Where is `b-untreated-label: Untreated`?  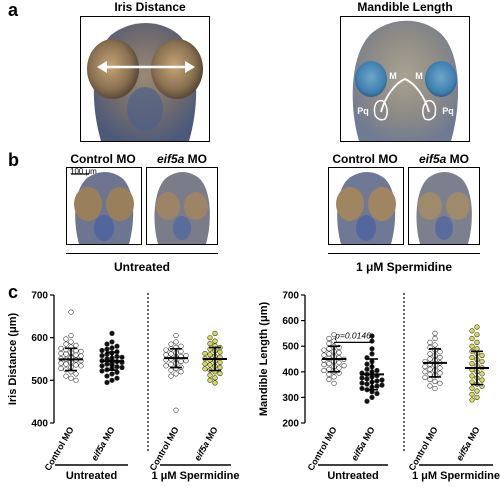
b-untreated-label: Untreated is located at coordinates (141, 267).